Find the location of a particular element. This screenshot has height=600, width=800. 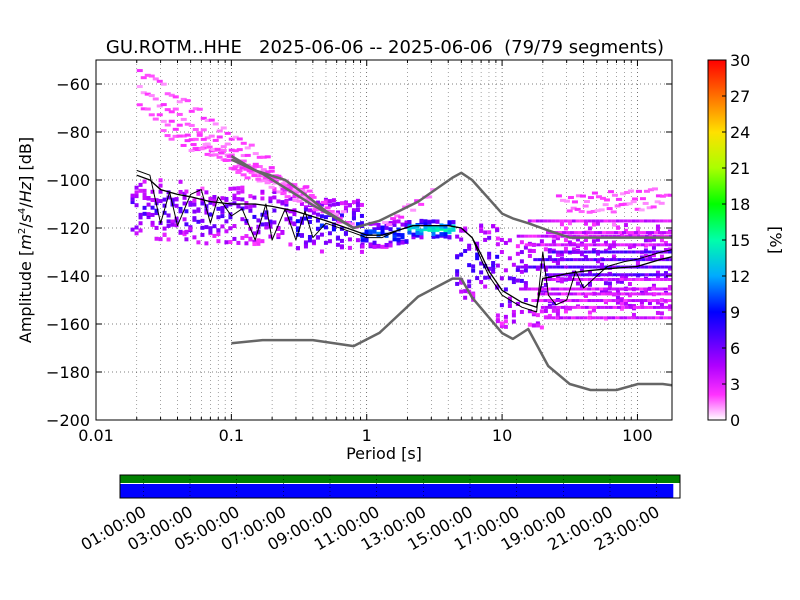

colorbar-tick-label: 21 is located at coordinates (740, 168).